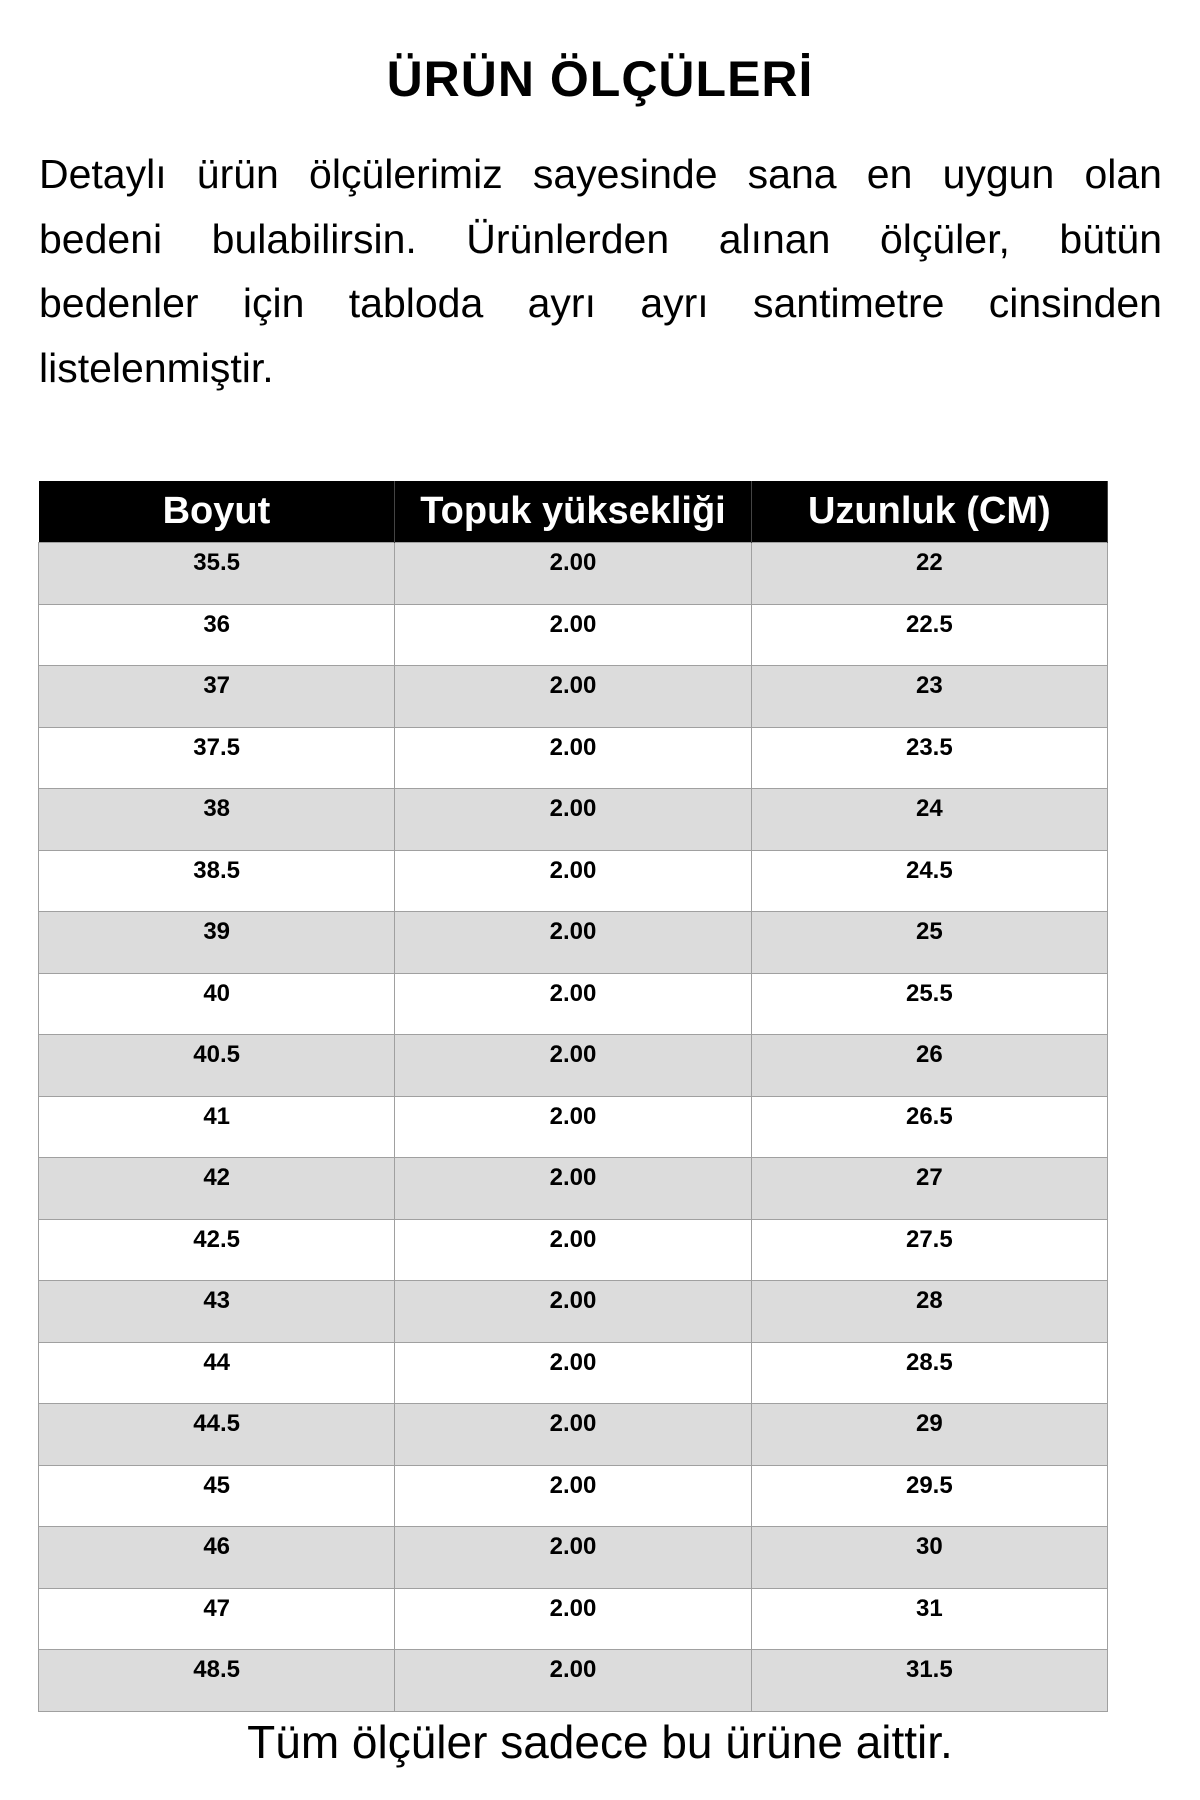 The height and width of the screenshot is (1800, 1200). I want to click on cell-length: 23, so click(929, 696).